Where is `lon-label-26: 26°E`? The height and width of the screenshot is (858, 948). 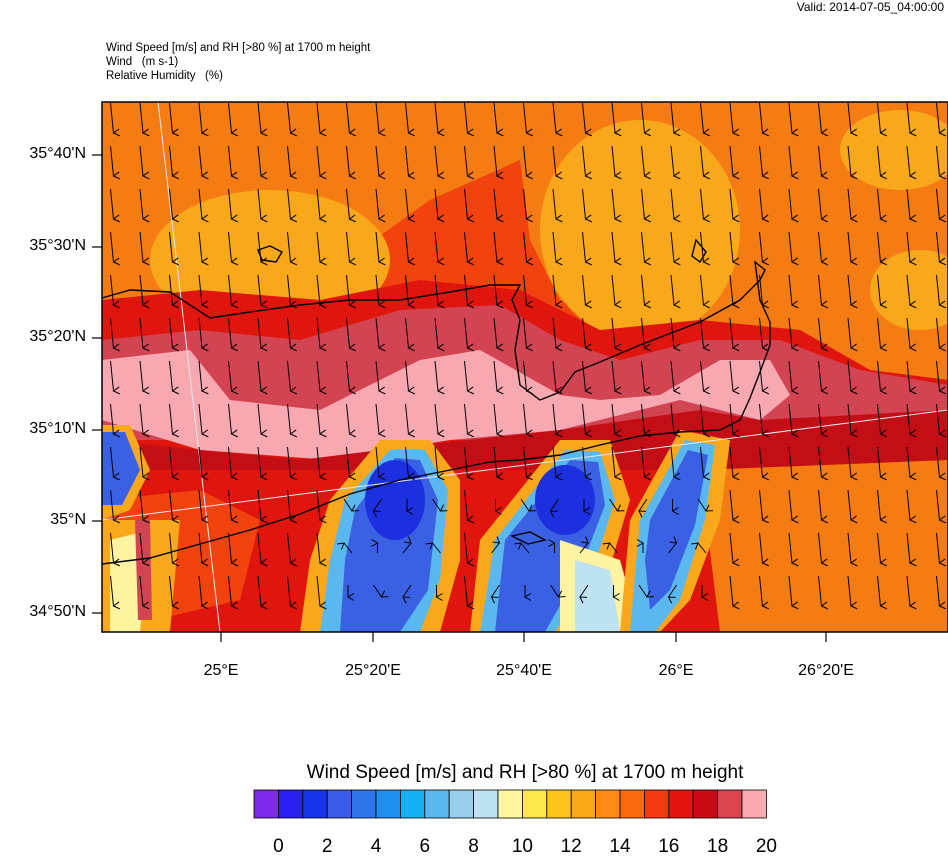 lon-label-26: 26°E is located at coordinates (676, 670).